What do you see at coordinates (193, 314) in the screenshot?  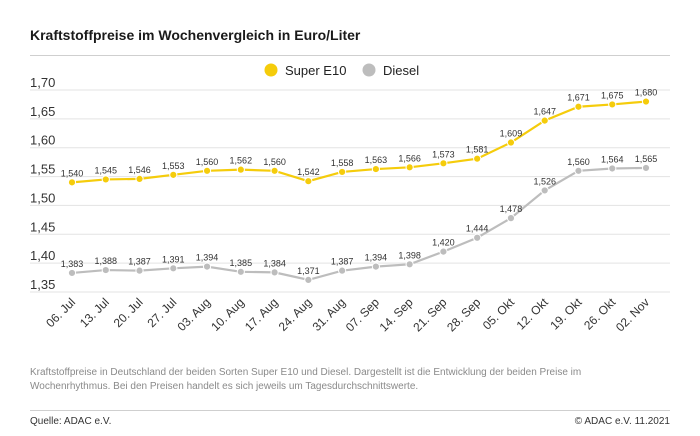 I see `x-tick-label: 03. Aug` at bounding box center [193, 314].